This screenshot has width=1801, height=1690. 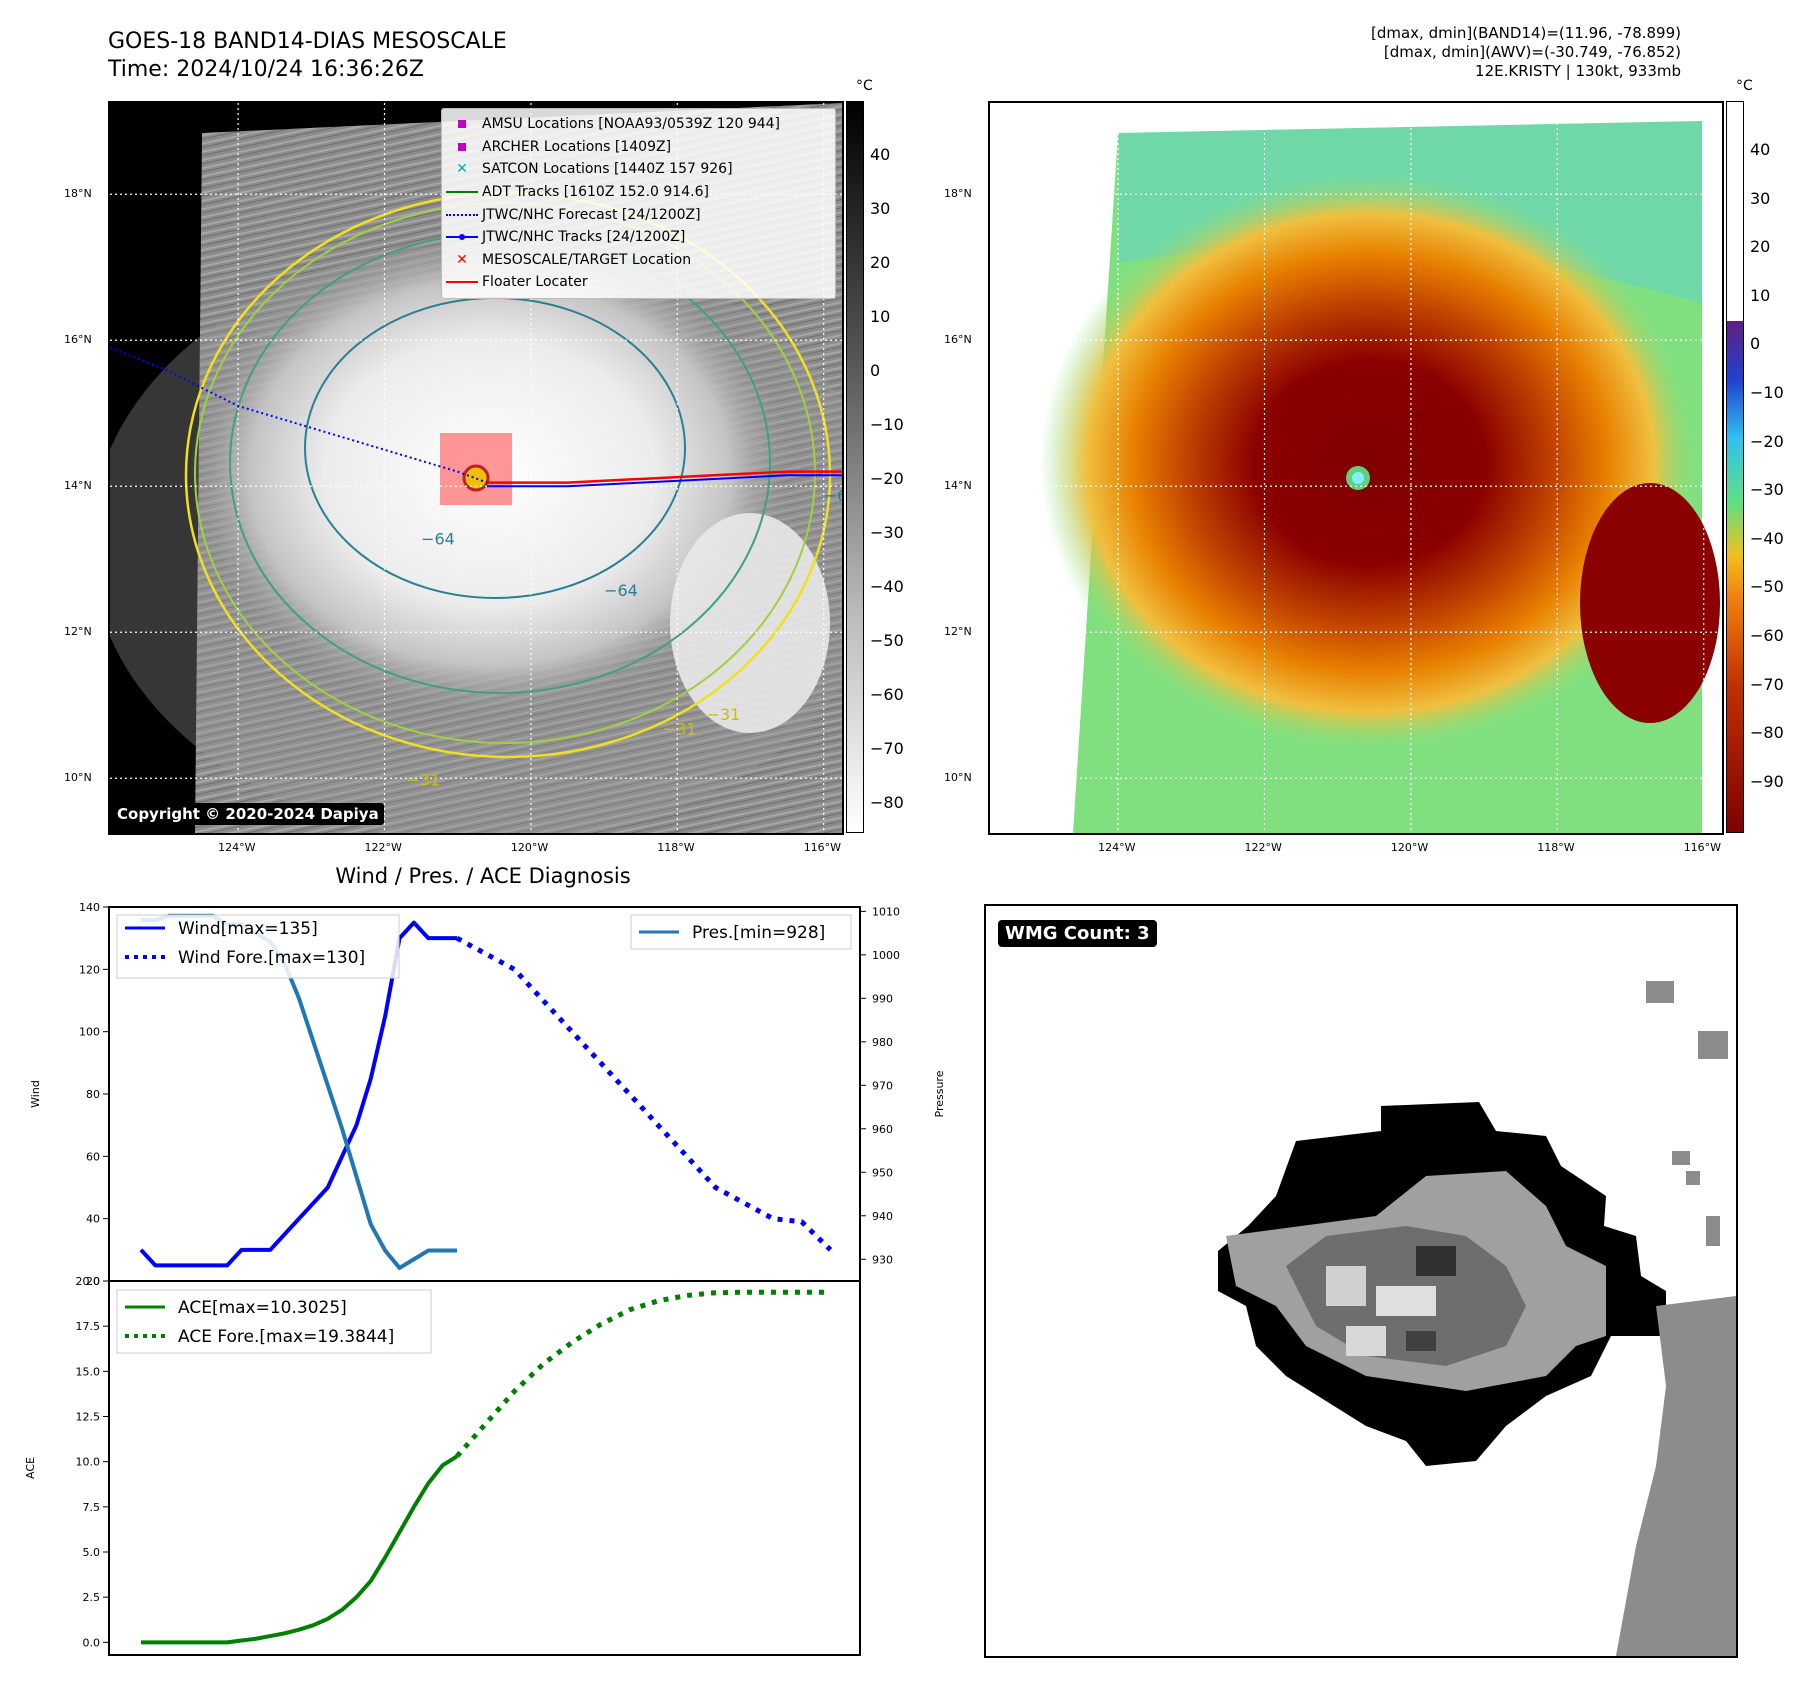 I want to click on pressure-tick-label: 990, so click(x=882, y=998).